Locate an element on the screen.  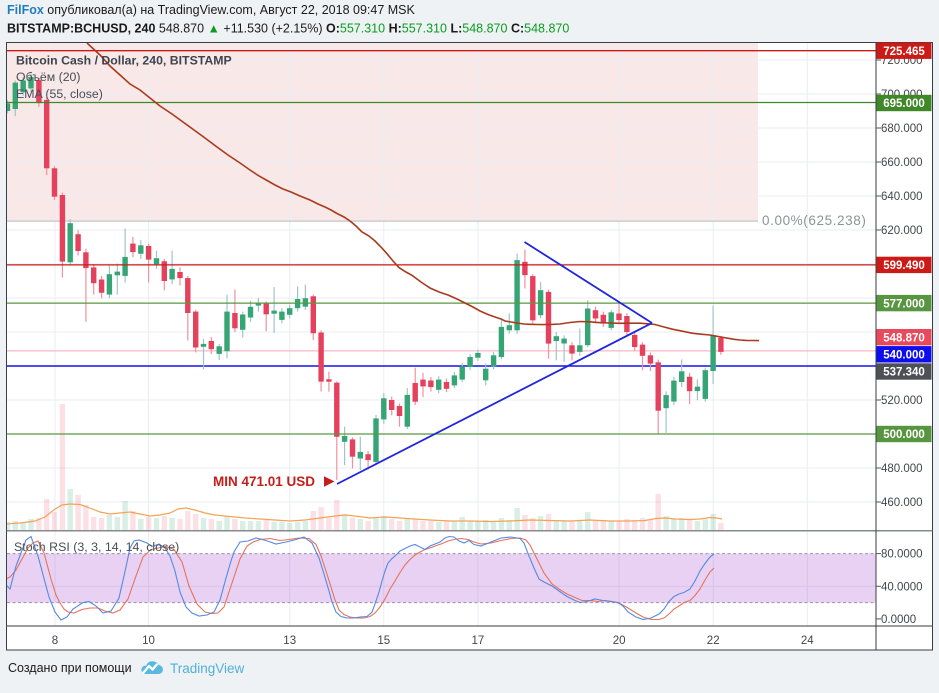
svg-text: 548.870 is located at coordinates (904, 338).